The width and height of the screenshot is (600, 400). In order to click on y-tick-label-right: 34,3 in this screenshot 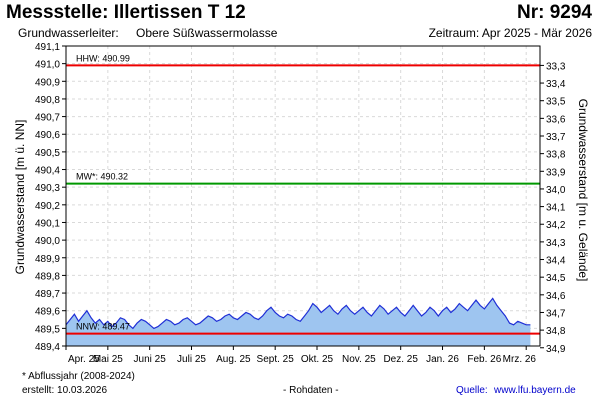, I will do `click(556, 243)`.